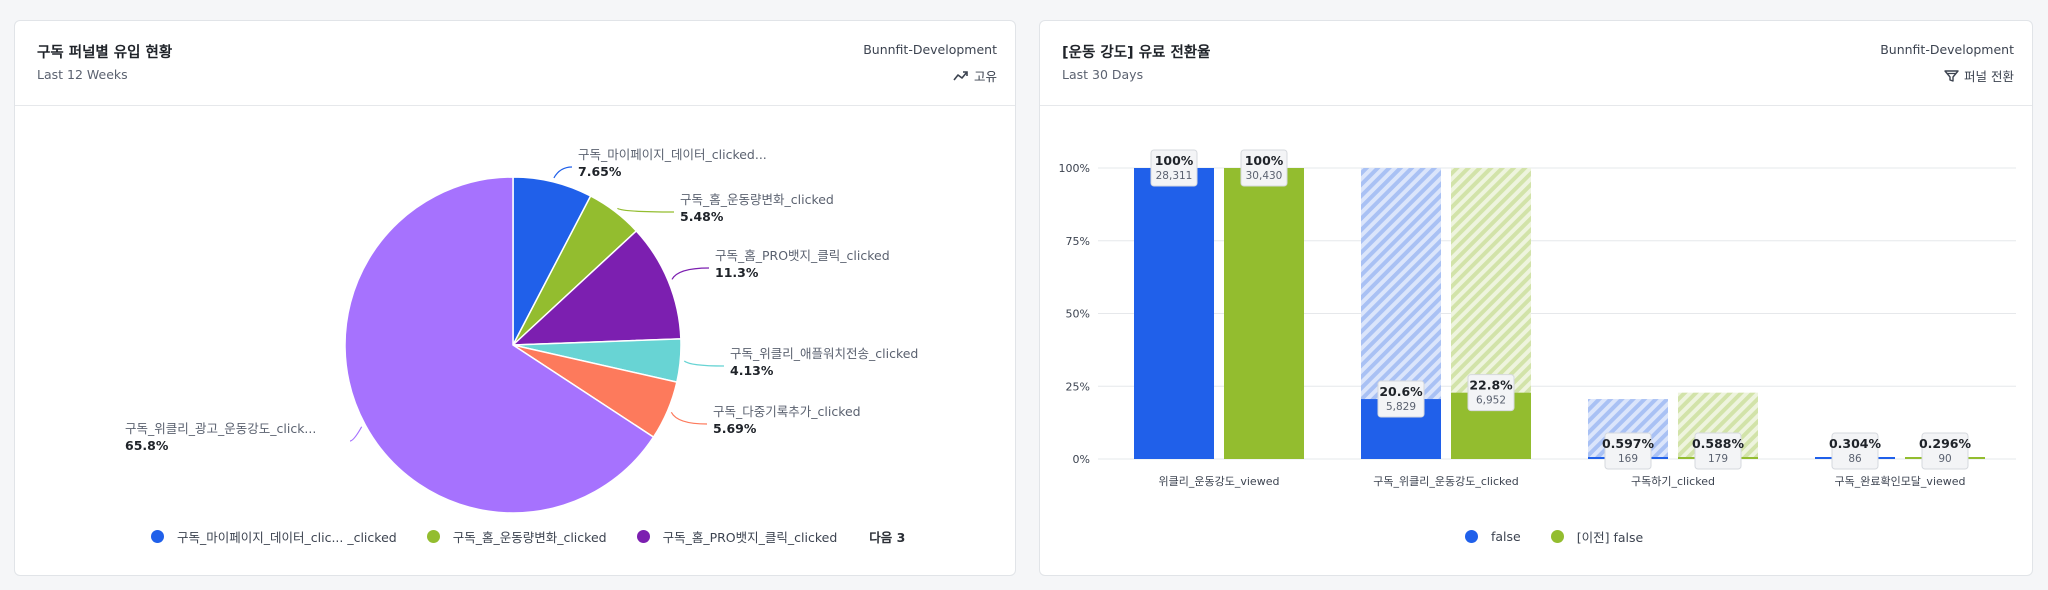  What do you see at coordinates (1446, 481) in the screenshot?
I see `x-category-label: 구독_위클리_운동강도_clicked` at bounding box center [1446, 481].